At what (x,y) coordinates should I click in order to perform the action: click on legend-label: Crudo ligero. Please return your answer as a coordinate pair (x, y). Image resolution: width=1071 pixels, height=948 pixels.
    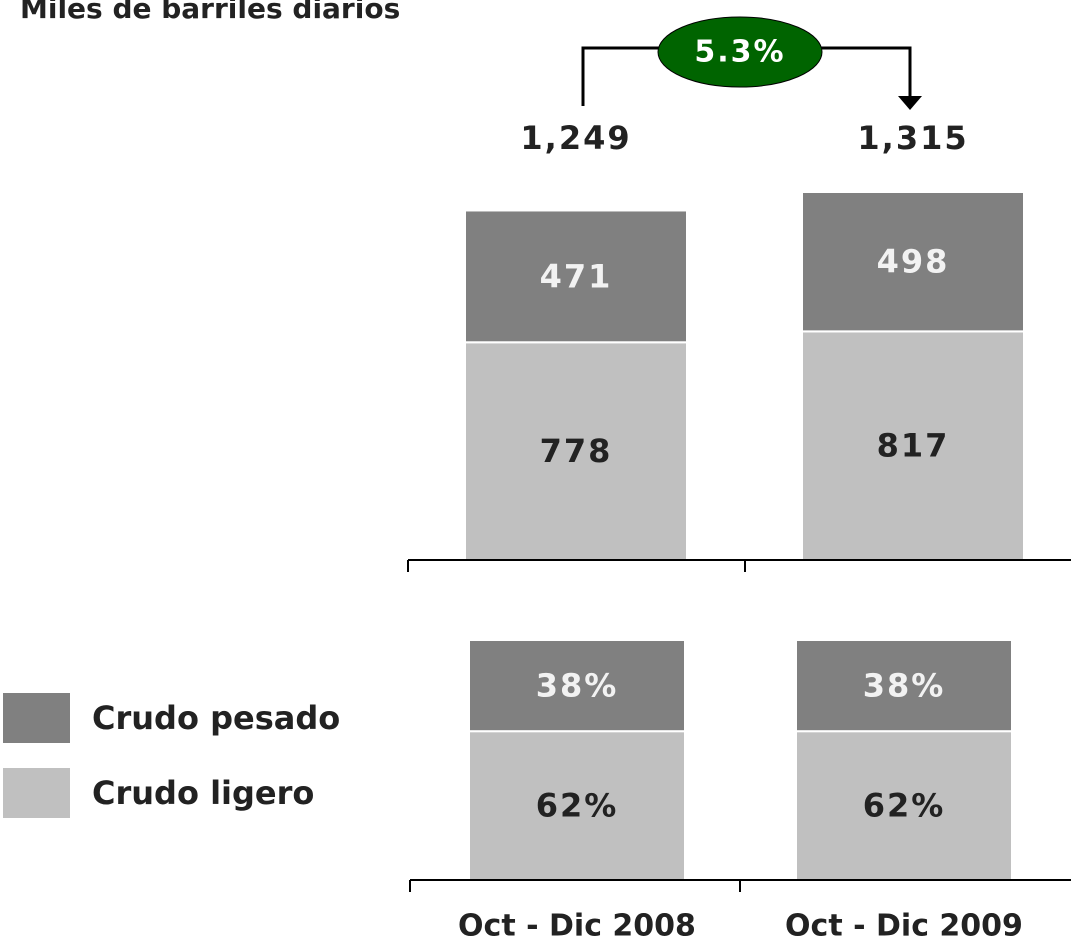
    Looking at the image, I should click on (203, 793).